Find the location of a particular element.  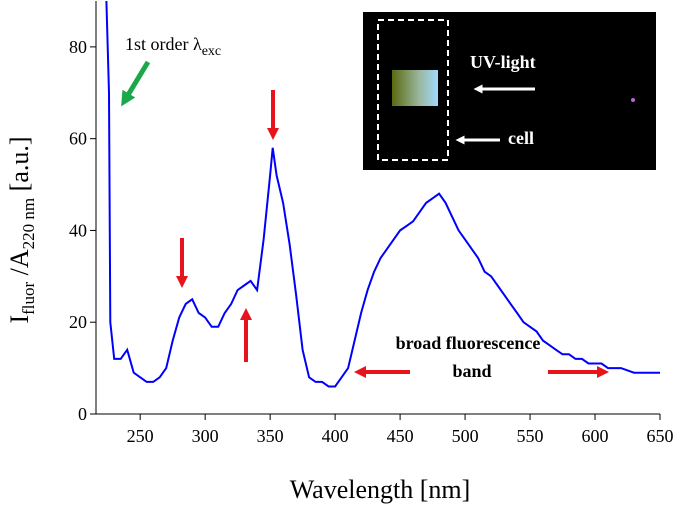

x-tick-label: 550 is located at coordinates (530, 436).